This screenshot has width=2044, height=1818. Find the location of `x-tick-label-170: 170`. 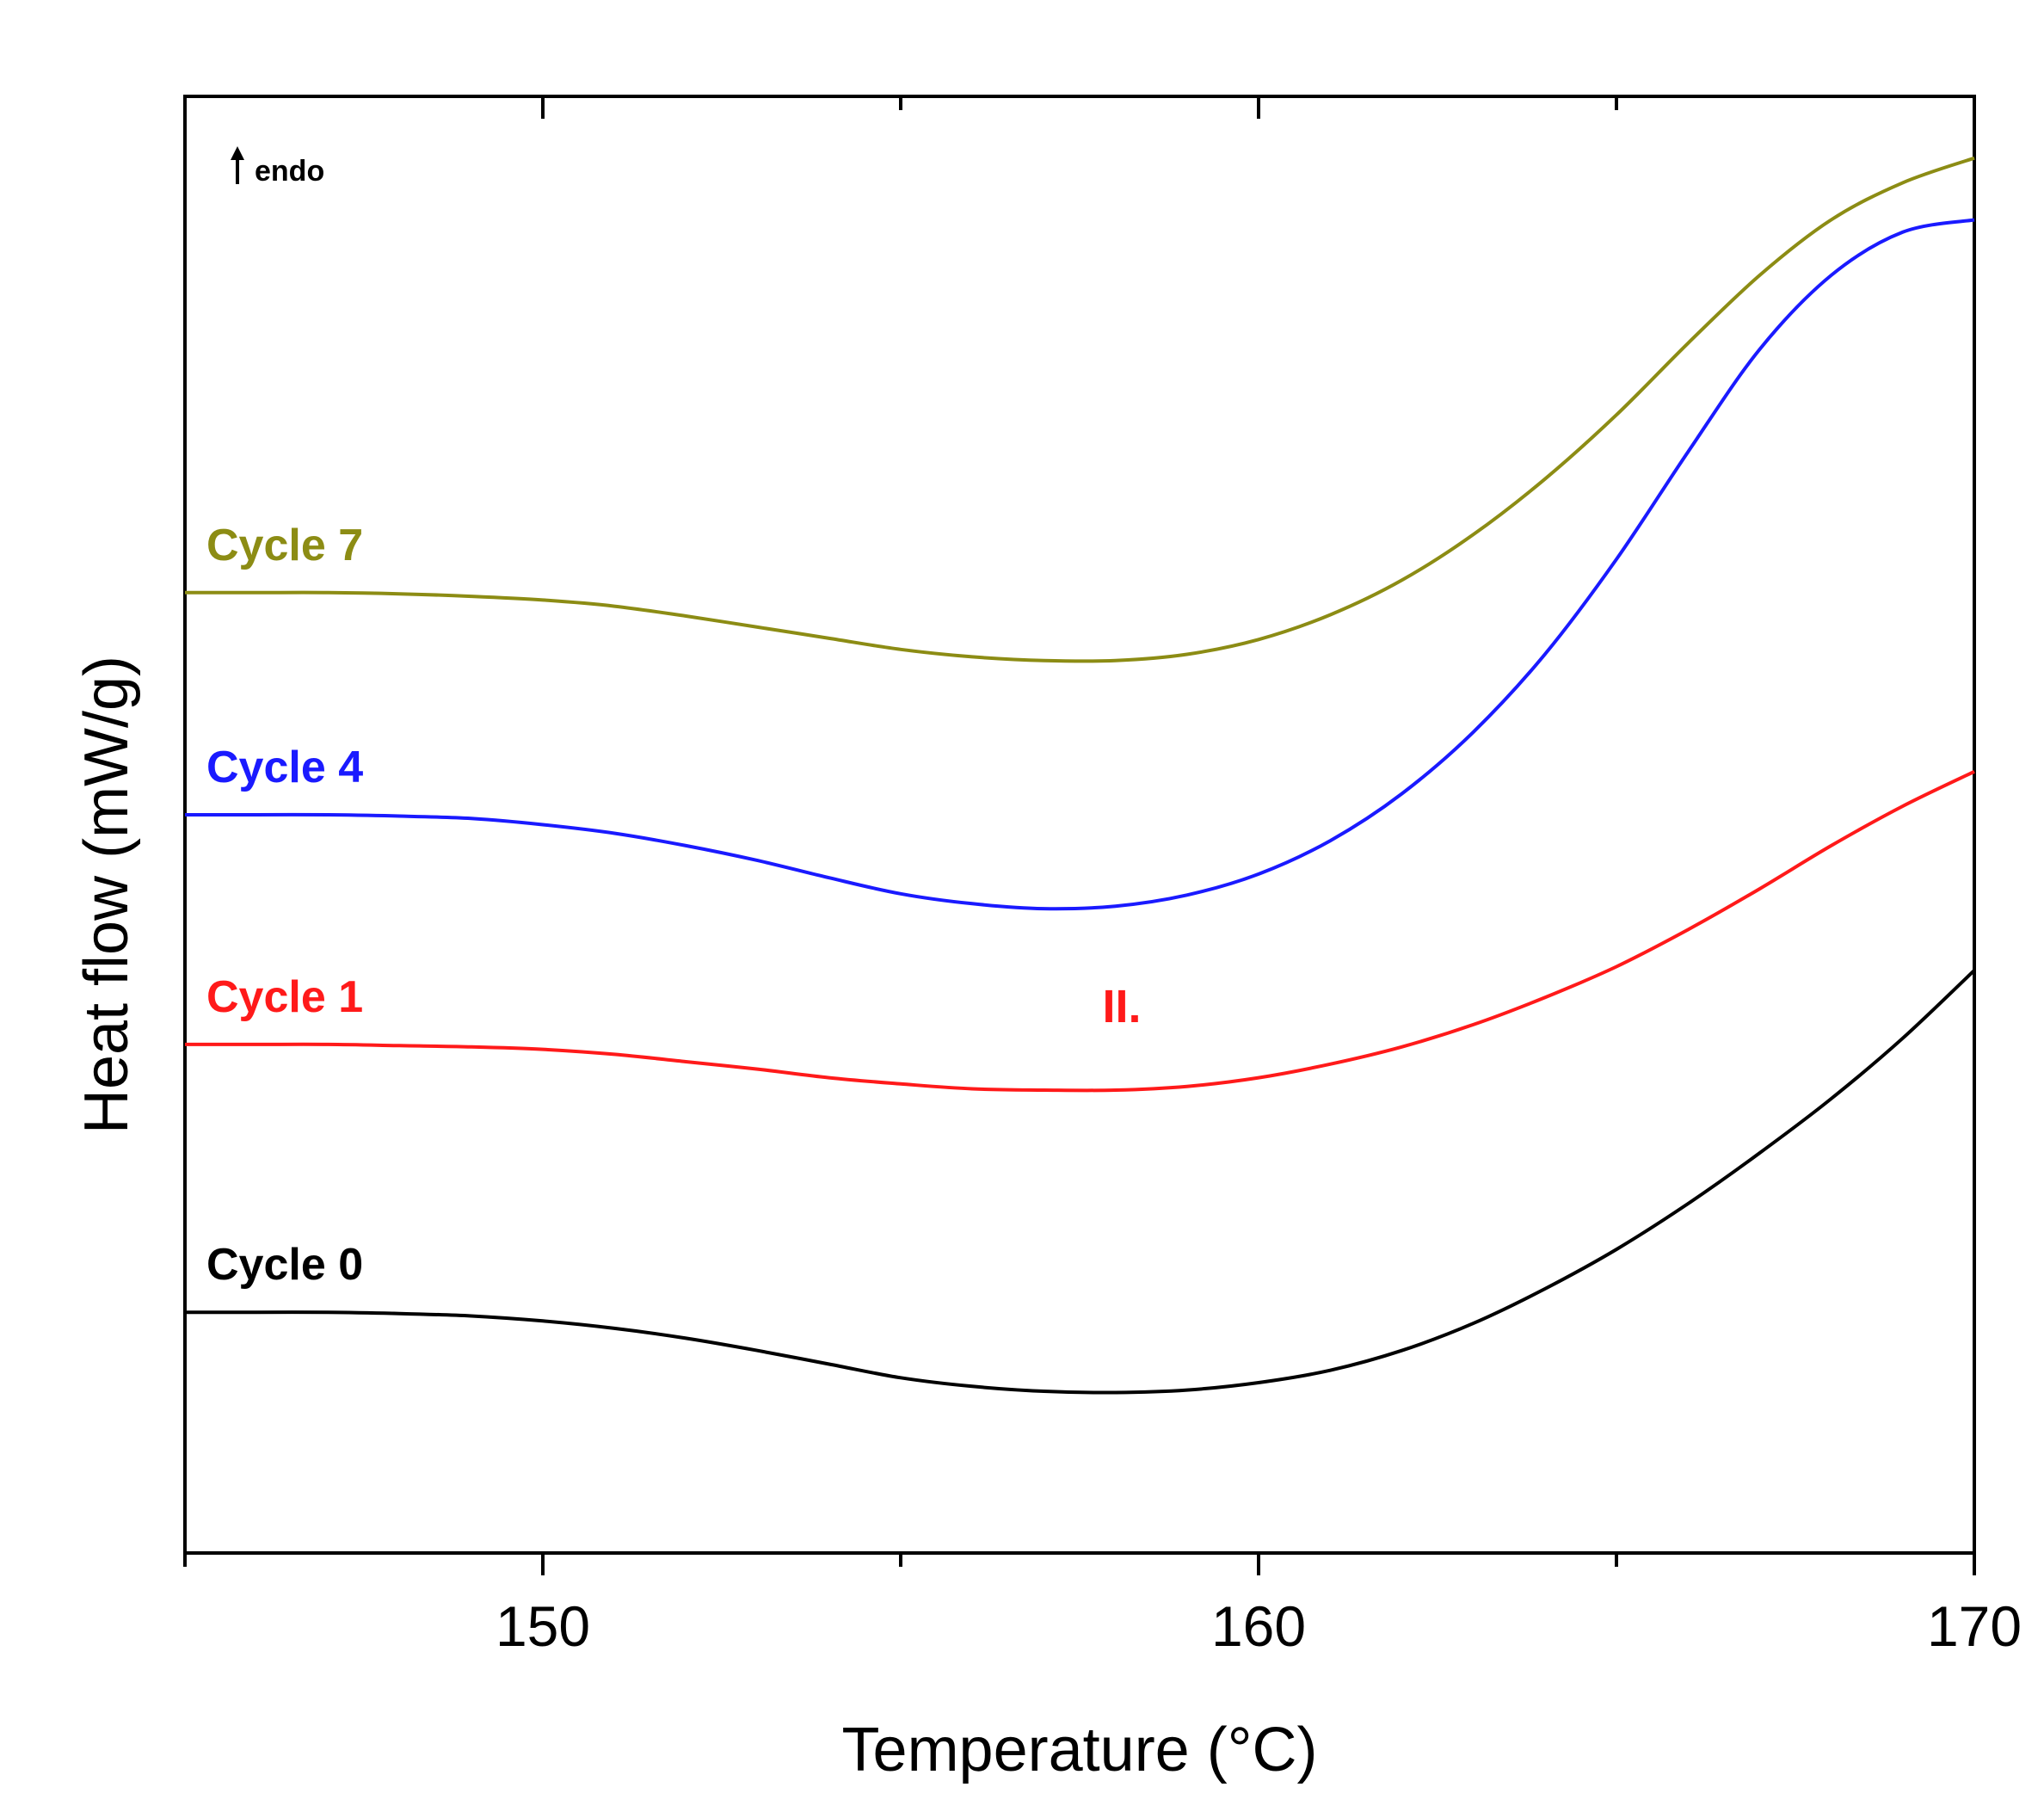

x-tick-label-170: 170 is located at coordinates (1975, 1626).